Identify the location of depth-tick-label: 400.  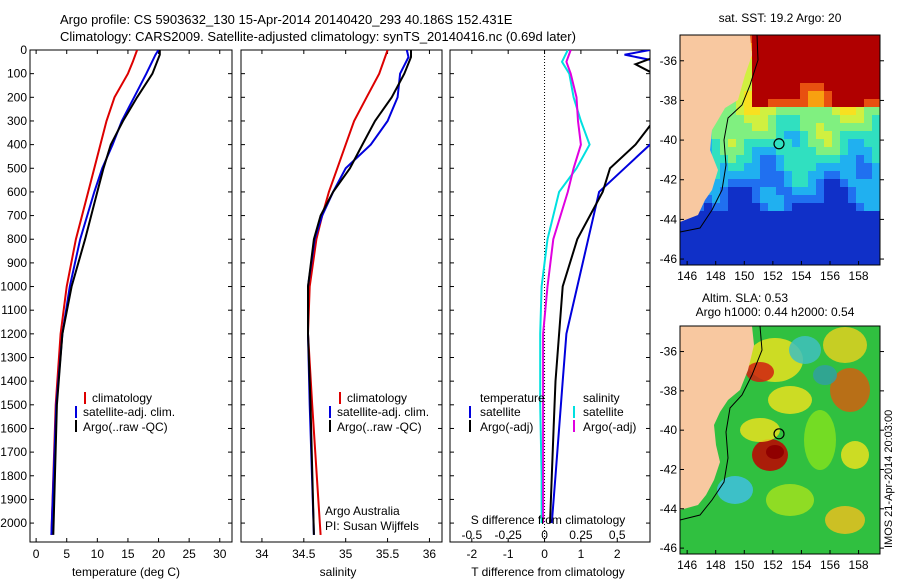
(17, 145).